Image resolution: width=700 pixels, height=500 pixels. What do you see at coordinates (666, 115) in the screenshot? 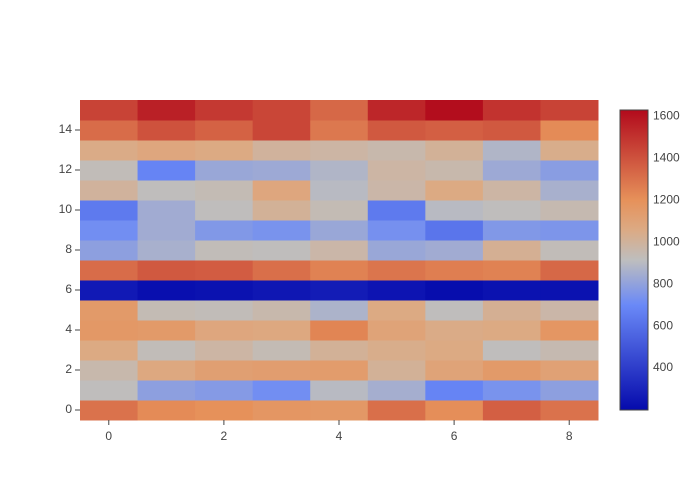
I see `colorbar-tick-label: 1600` at bounding box center [666, 115].